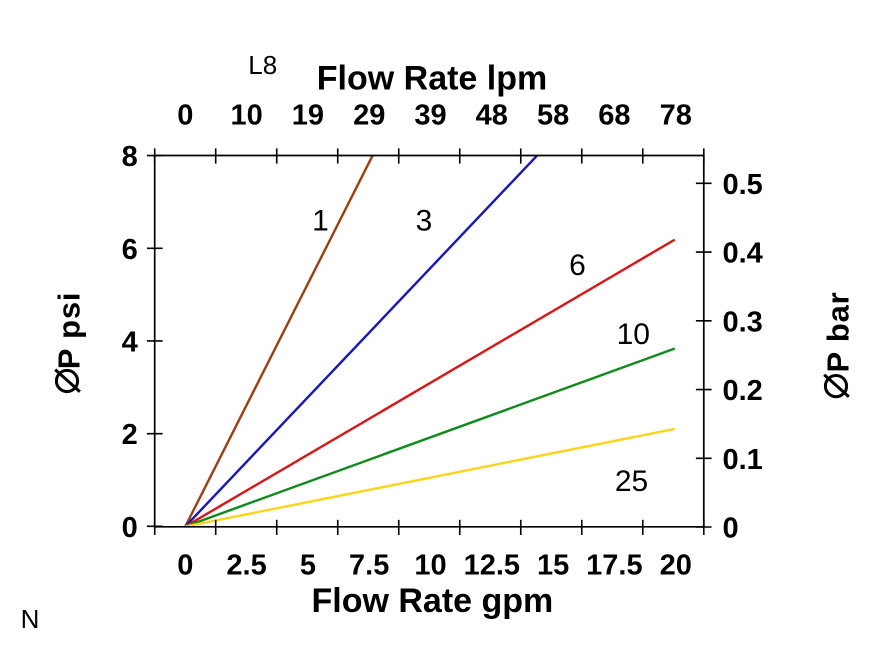 The image size is (876, 656). I want to click on svg-text: 19, so click(308, 115).